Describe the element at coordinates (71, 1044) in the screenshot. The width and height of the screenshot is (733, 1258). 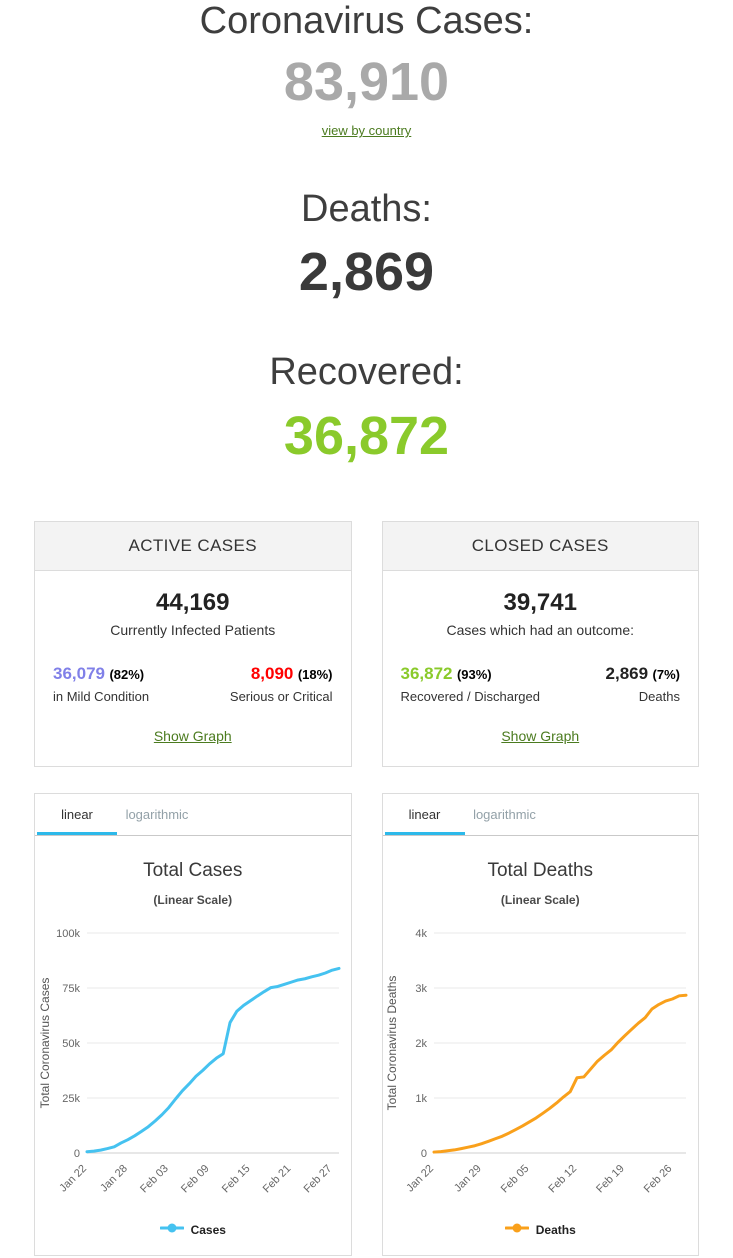
I see `svg-text: 50k` at that location.